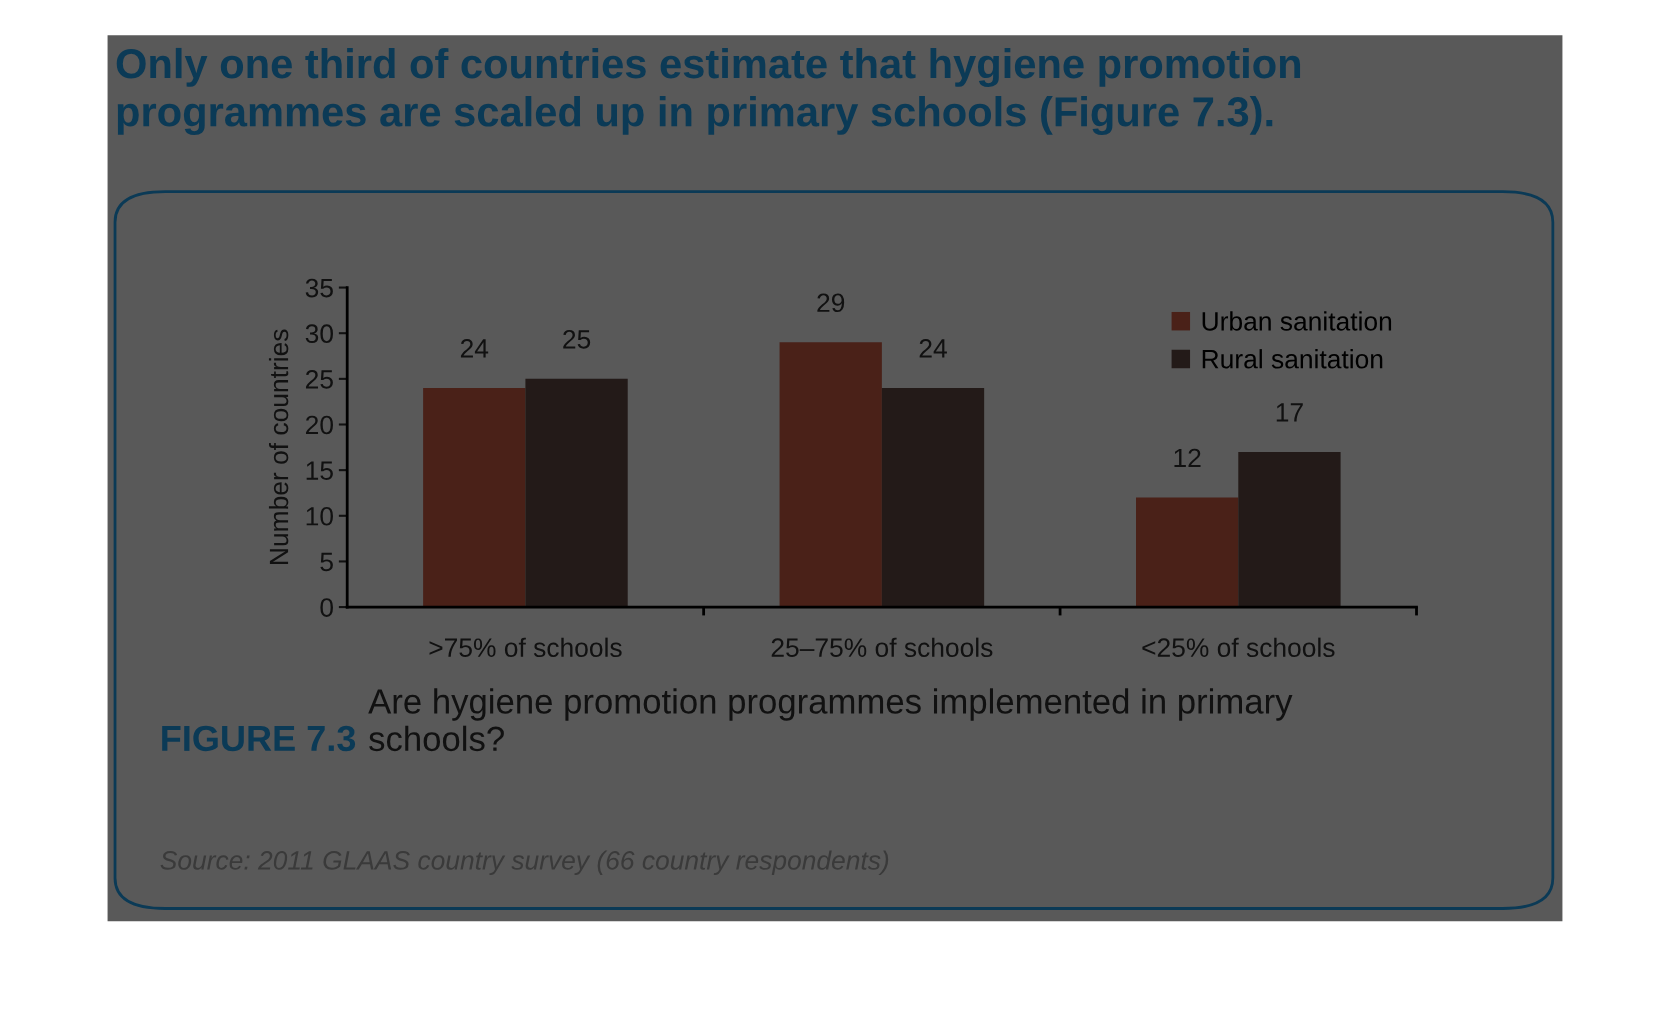 This screenshot has height=1016, width=1670. I want to click on y-tick-label: 15, so click(319, 470).